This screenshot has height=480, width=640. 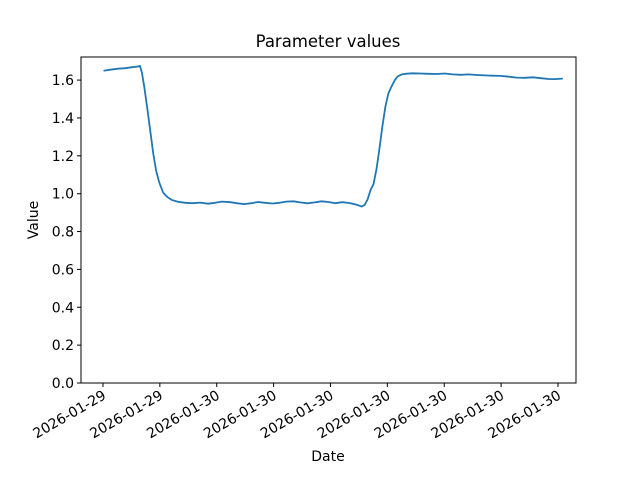 I want to click on y-tick-label: 0.2, so click(x=63, y=346).